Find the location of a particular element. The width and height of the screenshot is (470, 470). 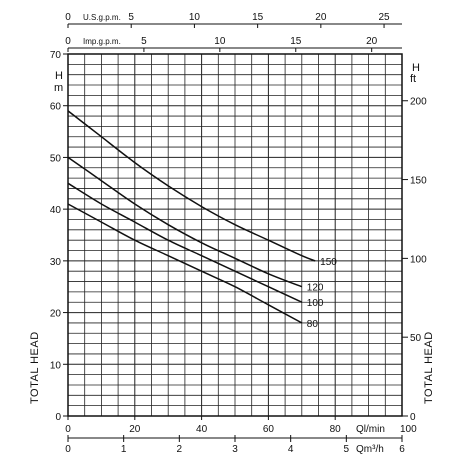

bottom-axis-m3h: 0 1 2 3 4 5 6 is located at coordinates (235, 445).